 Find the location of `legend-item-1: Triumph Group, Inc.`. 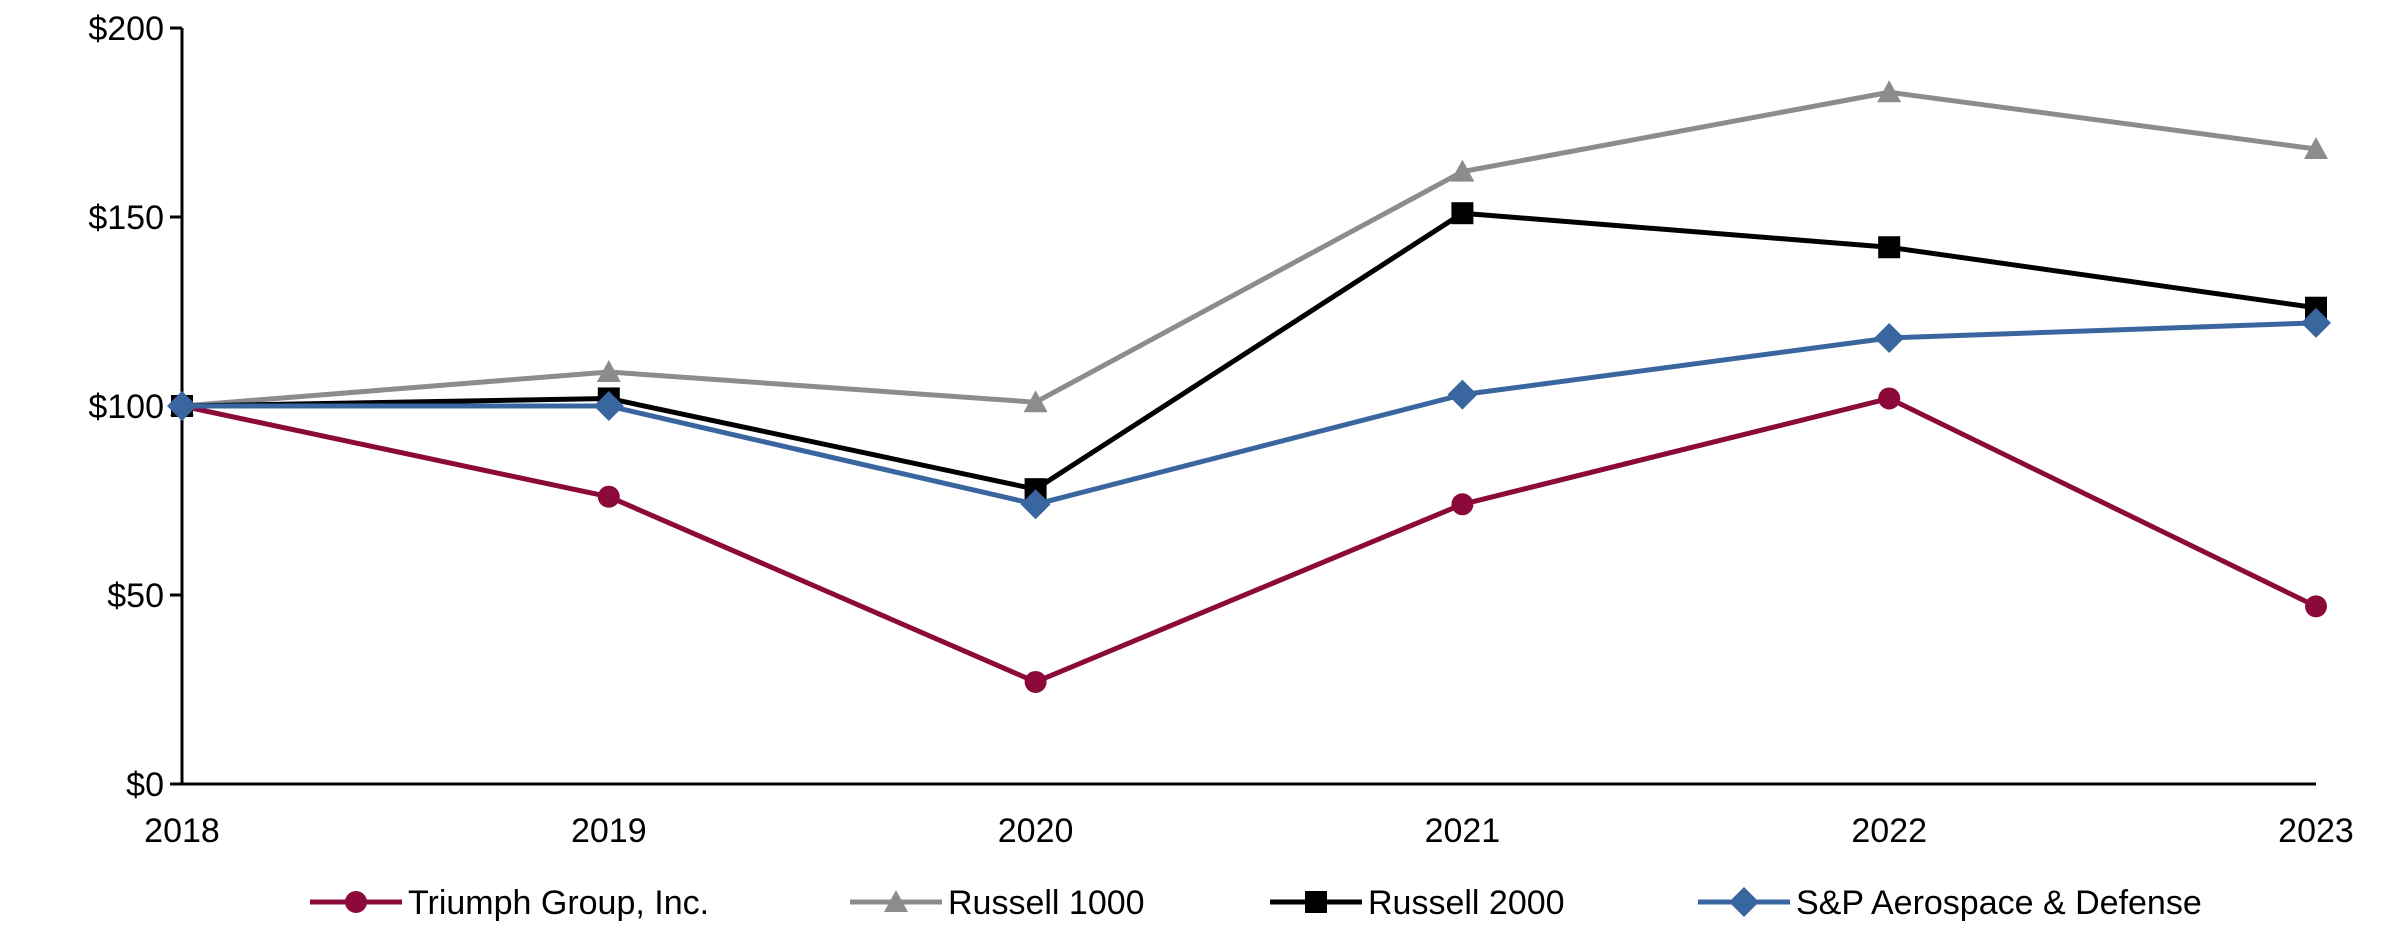

legend-item-1: Triumph Group, Inc. is located at coordinates (509, 903).